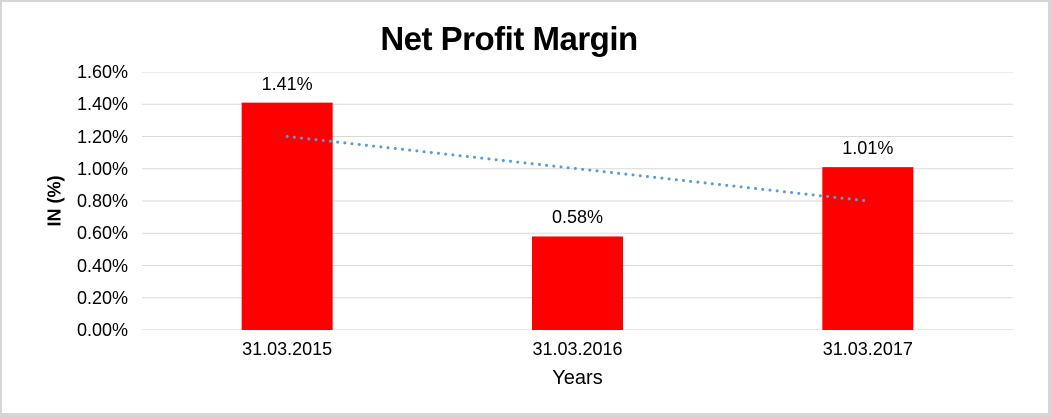 The image size is (1052, 417). Describe the element at coordinates (102, 201) in the screenshot. I see `y-tick-label: 0.80%` at that location.